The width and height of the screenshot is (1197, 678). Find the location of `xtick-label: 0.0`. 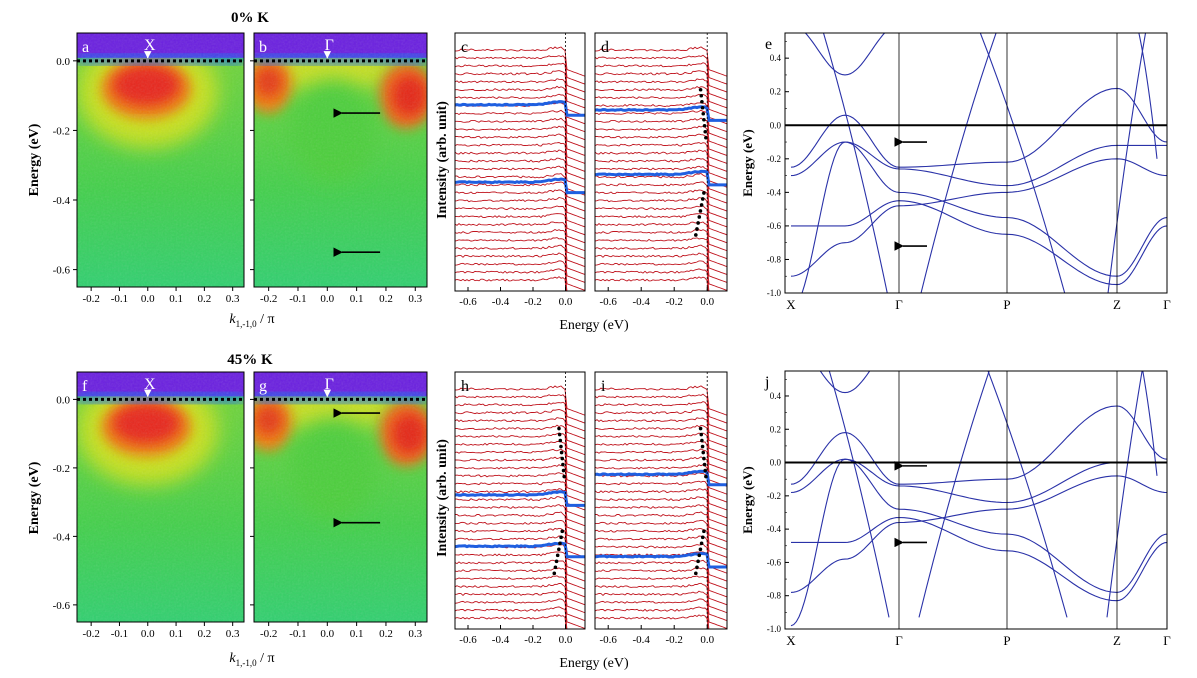

xtick-label: 0.0 is located at coordinates (566, 640).